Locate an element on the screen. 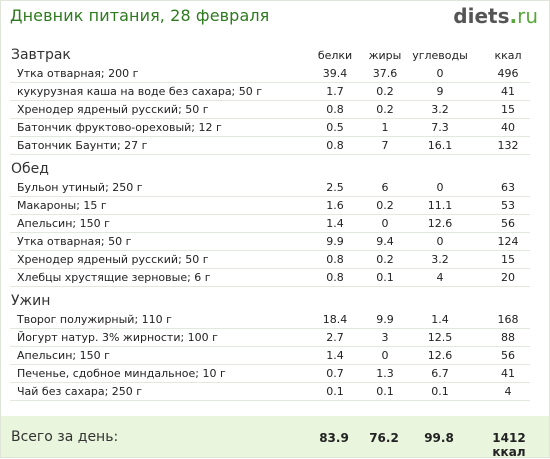 This screenshot has width=550, height=459. food-protein: 18.4 is located at coordinates (335, 319).